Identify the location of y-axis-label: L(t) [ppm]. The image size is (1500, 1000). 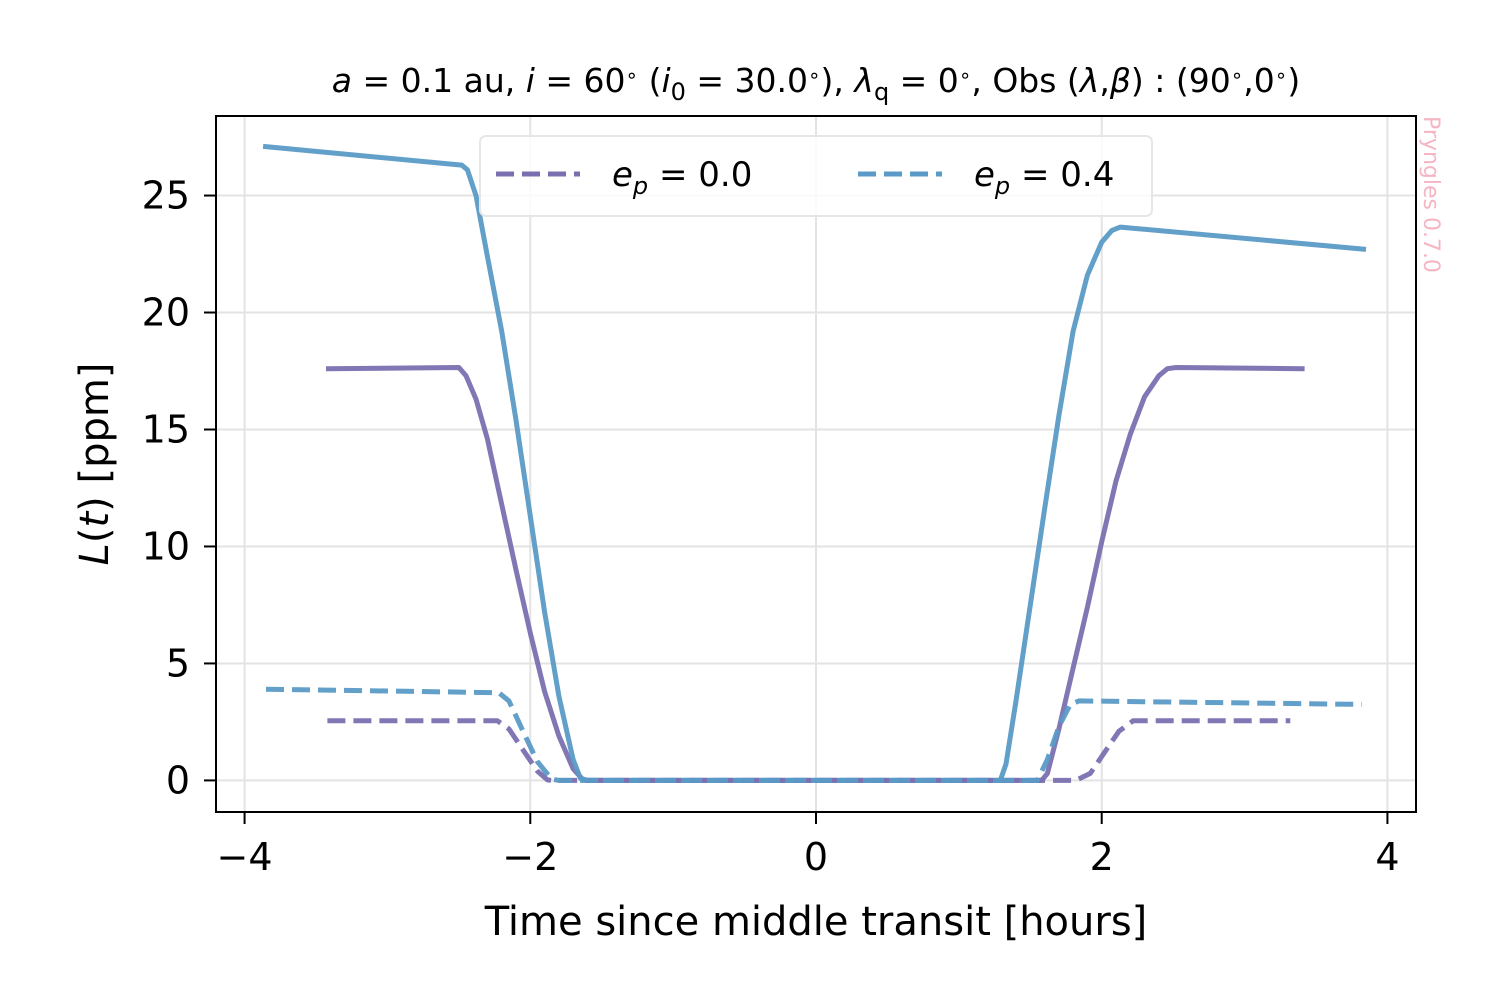
(95, 464).